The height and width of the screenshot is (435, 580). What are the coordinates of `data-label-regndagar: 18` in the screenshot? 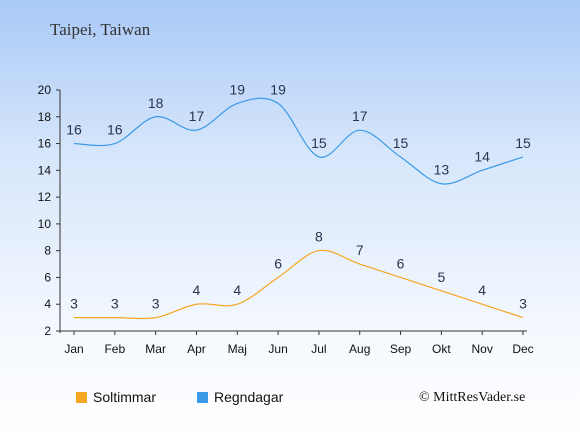 It's located at (156, 103).